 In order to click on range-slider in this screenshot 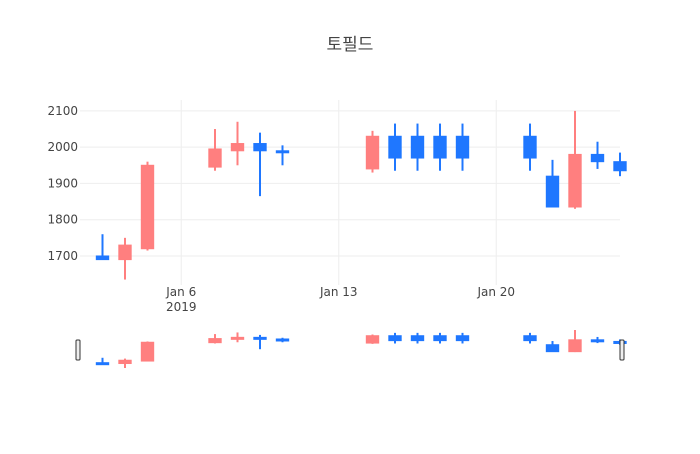, I will do `click(351, 349)`.